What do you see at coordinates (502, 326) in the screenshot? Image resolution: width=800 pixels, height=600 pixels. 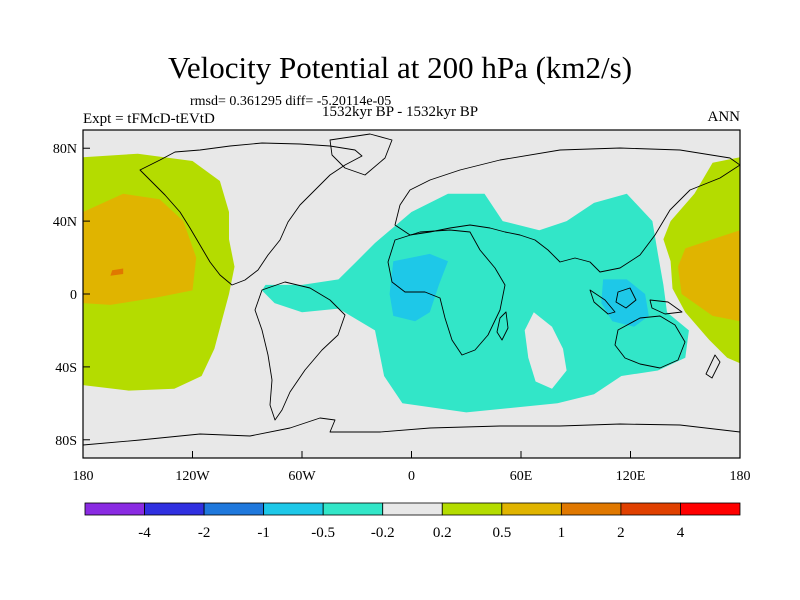 I see `coast-madagascar` at bounding box center [502, 326].